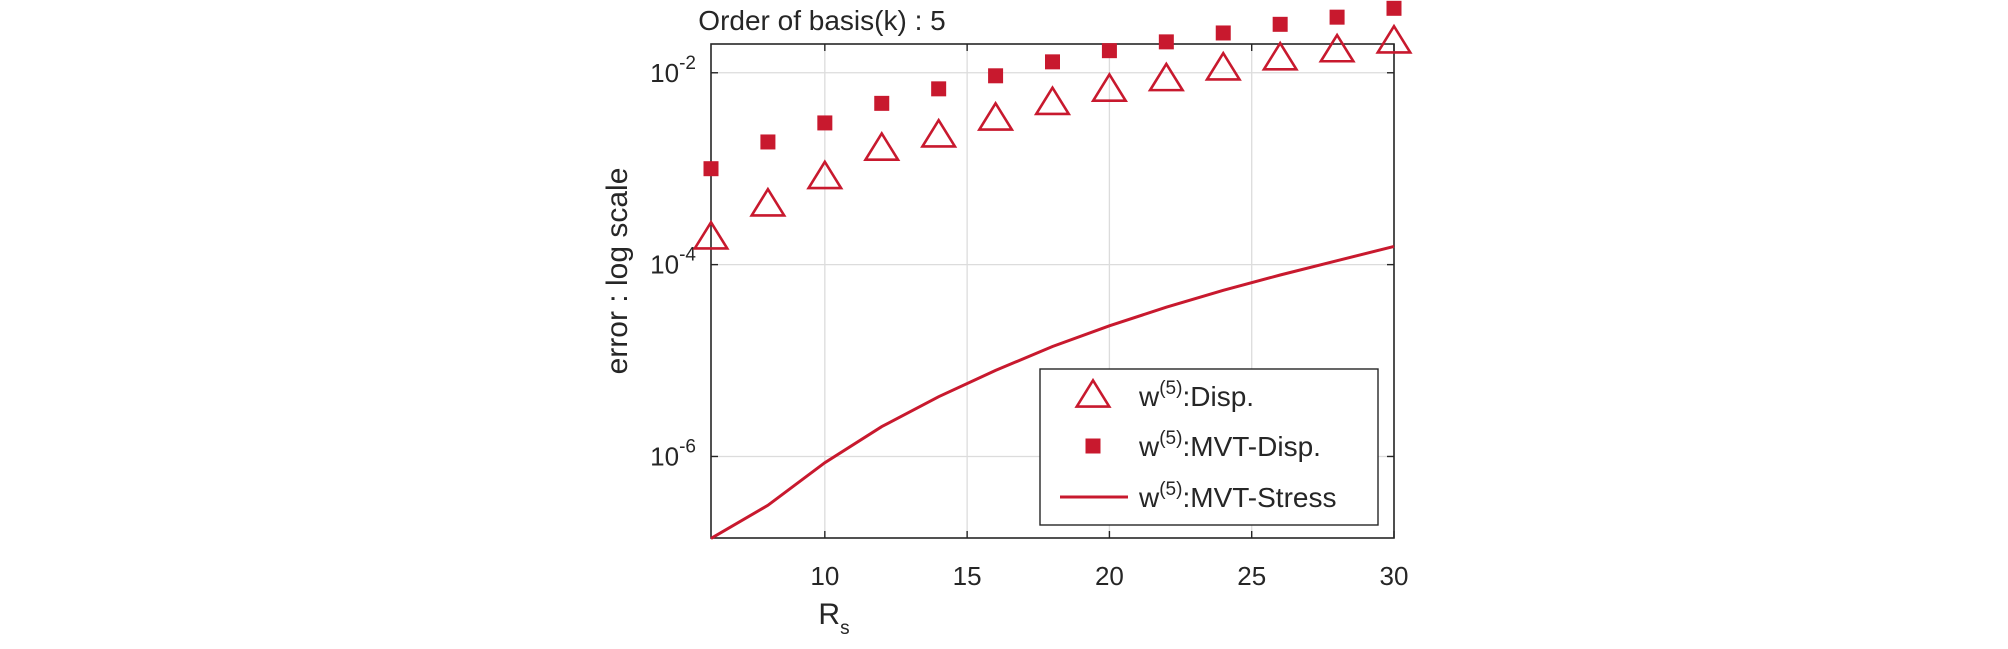 Image resolution: width=2008 pixels, height=649 pixels. I want to click on legend-marker-square, so click(1093, 446).